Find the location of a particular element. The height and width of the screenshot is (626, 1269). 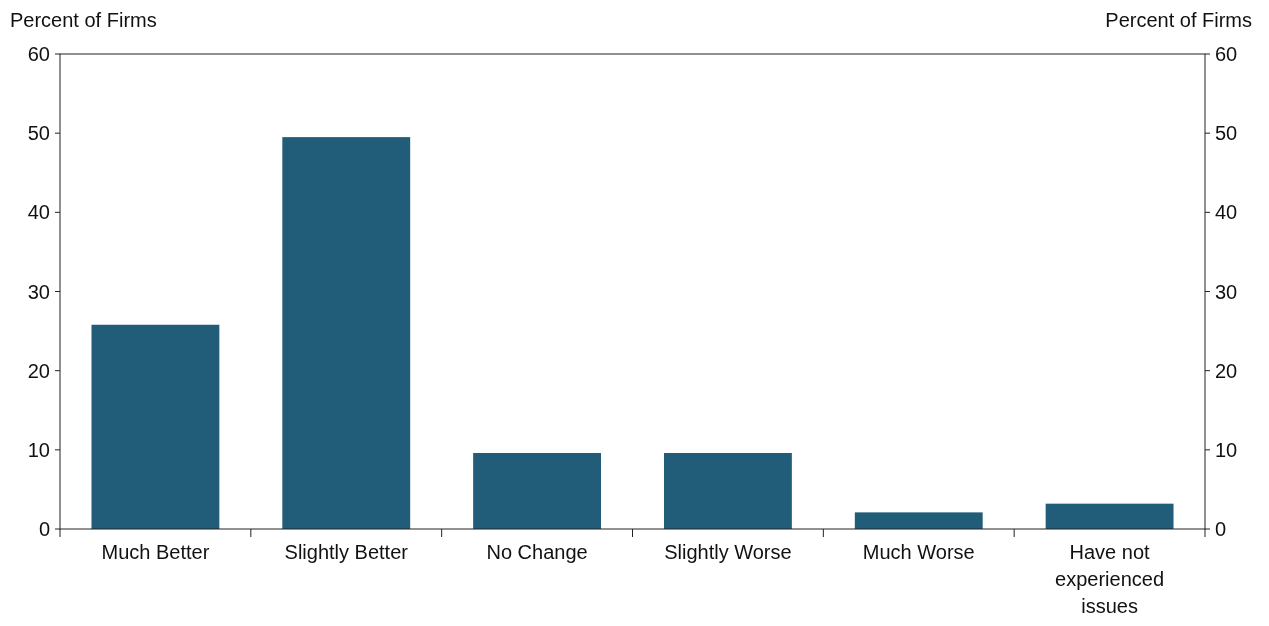

y2-tick-label: 20 is located at coordinates (1226, 370).